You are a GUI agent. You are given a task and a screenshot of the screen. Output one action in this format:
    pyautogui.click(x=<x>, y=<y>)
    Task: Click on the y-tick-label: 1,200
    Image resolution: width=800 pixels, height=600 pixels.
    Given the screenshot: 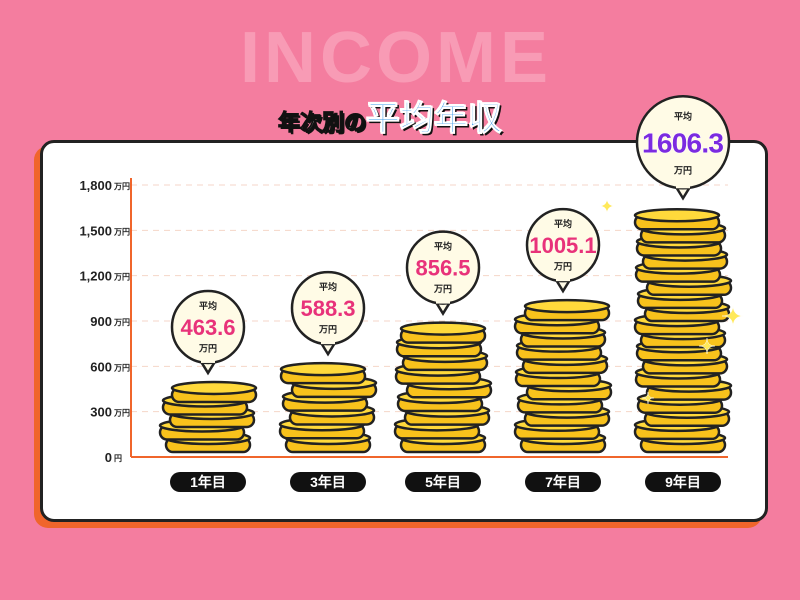 What is the action you would take?
    pyautogui.click(x=95, y=276)
    